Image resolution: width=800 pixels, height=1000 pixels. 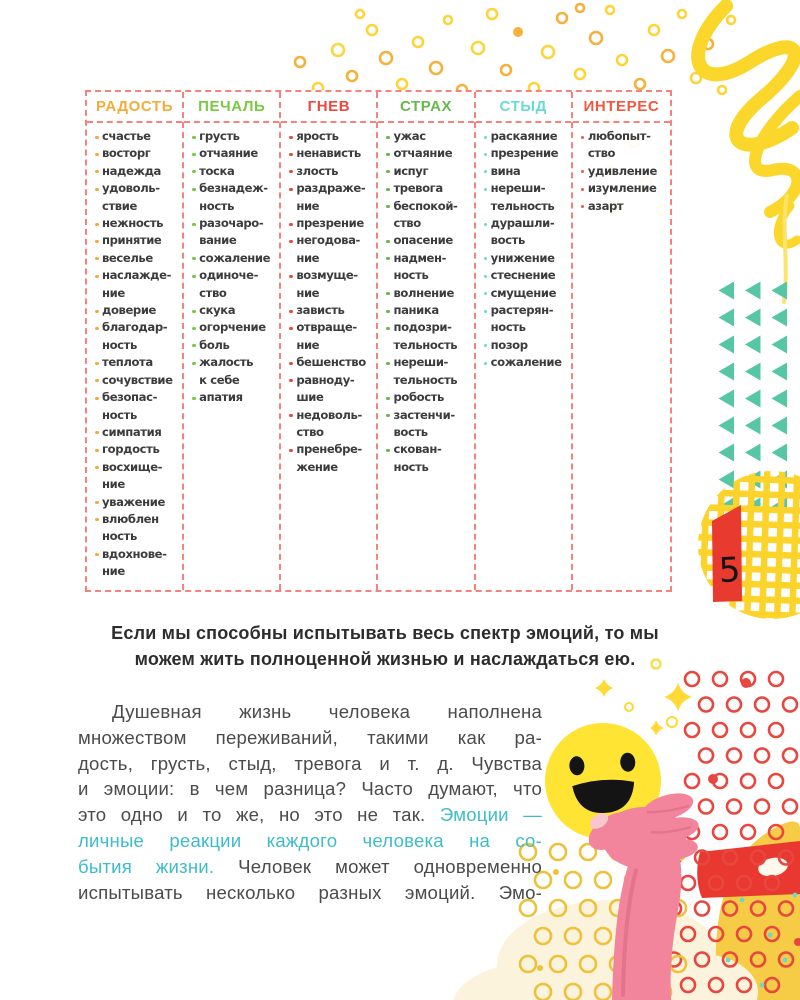 I want to click on highlighted-text: бытия жизни., so click(x=158, y=866).